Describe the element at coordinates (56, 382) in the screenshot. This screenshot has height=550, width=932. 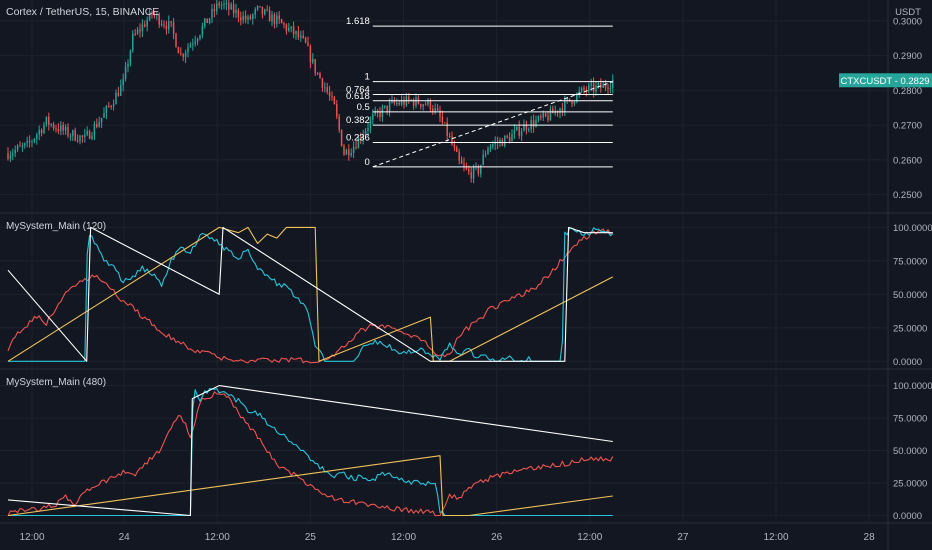
I see `indicator-title: MySystem_Main (480)` at that location.